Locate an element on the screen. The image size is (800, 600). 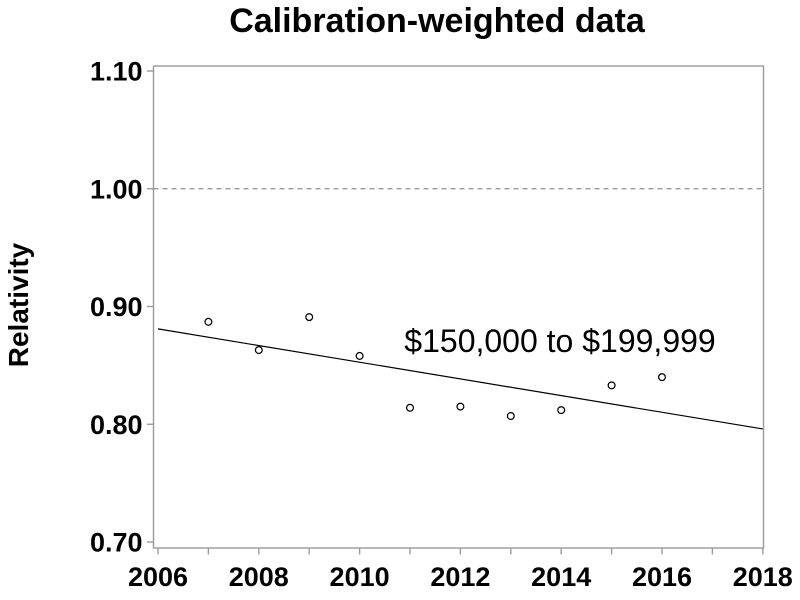
x-tick-label: 2010 is located at coordinates (360, 577).